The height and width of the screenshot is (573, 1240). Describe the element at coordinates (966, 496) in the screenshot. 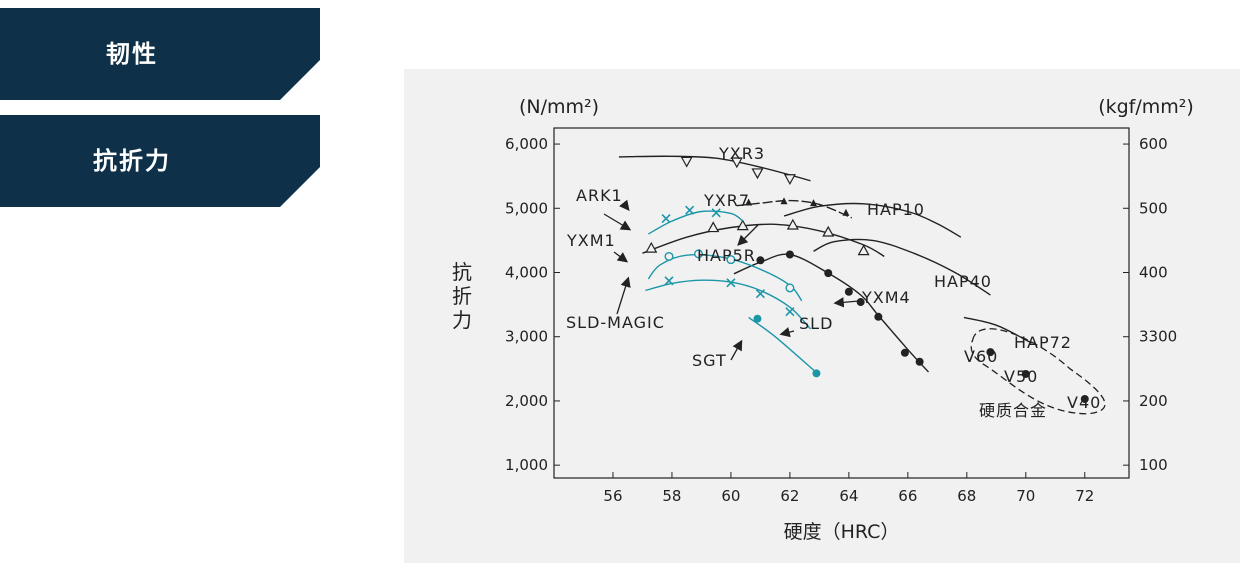

I see `x-tick-label: 68` at that location.